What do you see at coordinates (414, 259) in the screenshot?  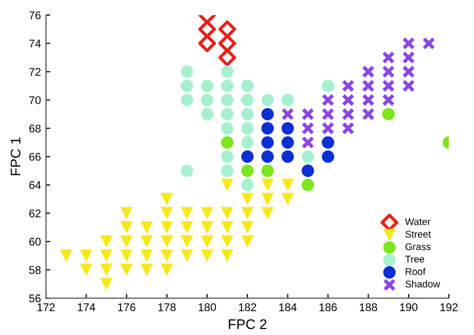 I see `legend-label: Tree` at bounding box center [414, 259].